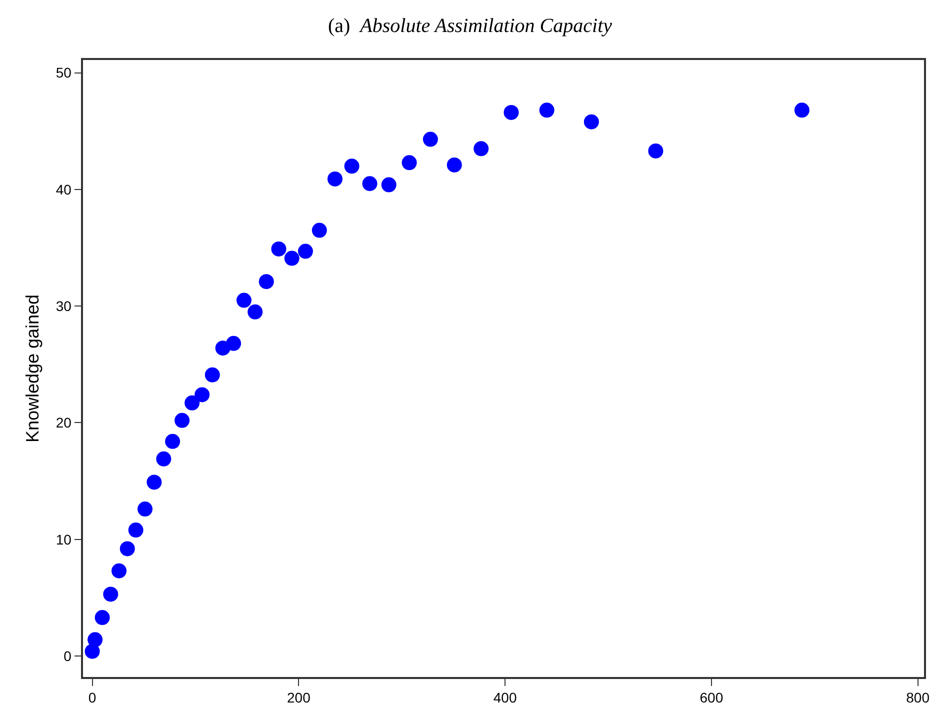 The height and width of the screenshot is (716, 940). Describe the element at coordinates (64, 72) in the screenshot. I see `y-tick-label: 50` at that location.